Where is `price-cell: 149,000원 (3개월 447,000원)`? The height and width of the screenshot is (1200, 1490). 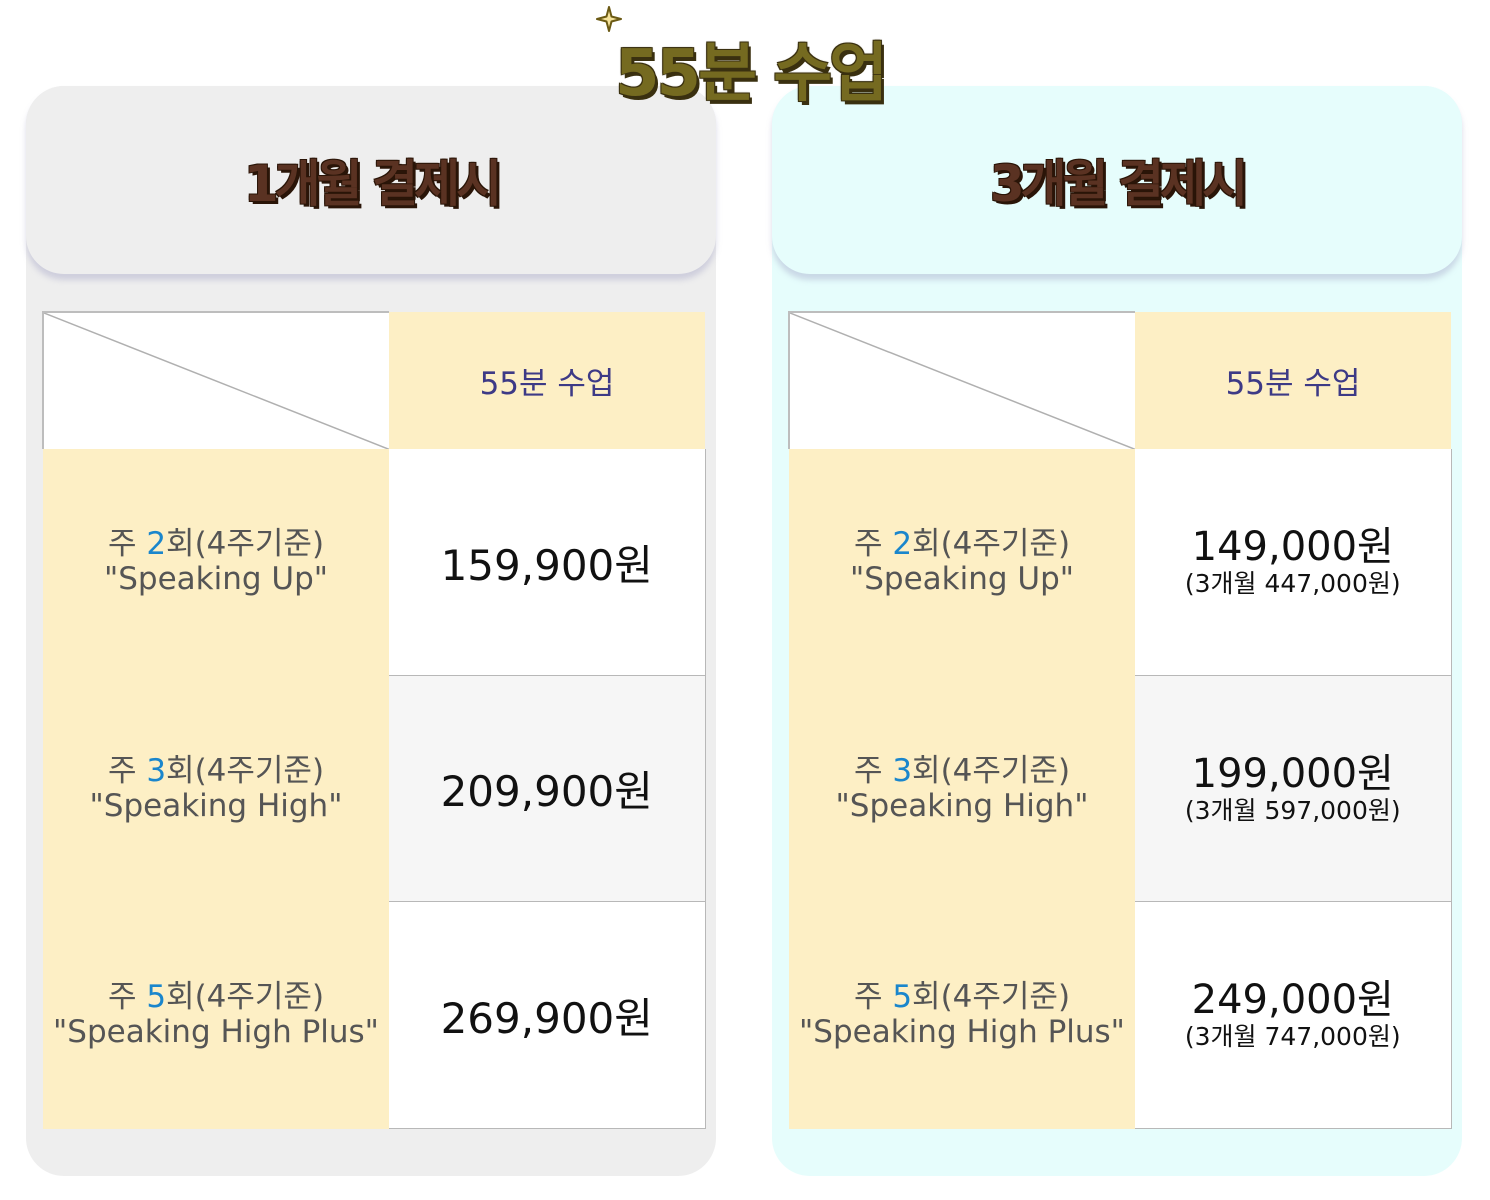 price-cell: 149,000원 (3개월 447,000원) is located at coordinates (1293, 562).